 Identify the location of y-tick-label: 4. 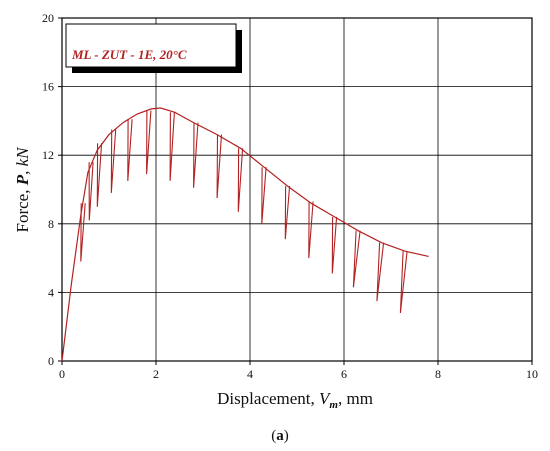
(51, 292).